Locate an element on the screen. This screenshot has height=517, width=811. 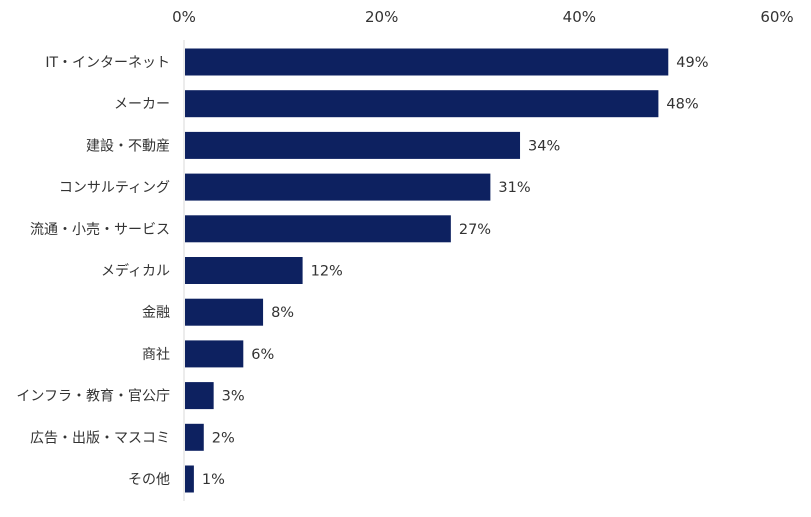
category-label: 金融 is located at coordinates (156, 313).